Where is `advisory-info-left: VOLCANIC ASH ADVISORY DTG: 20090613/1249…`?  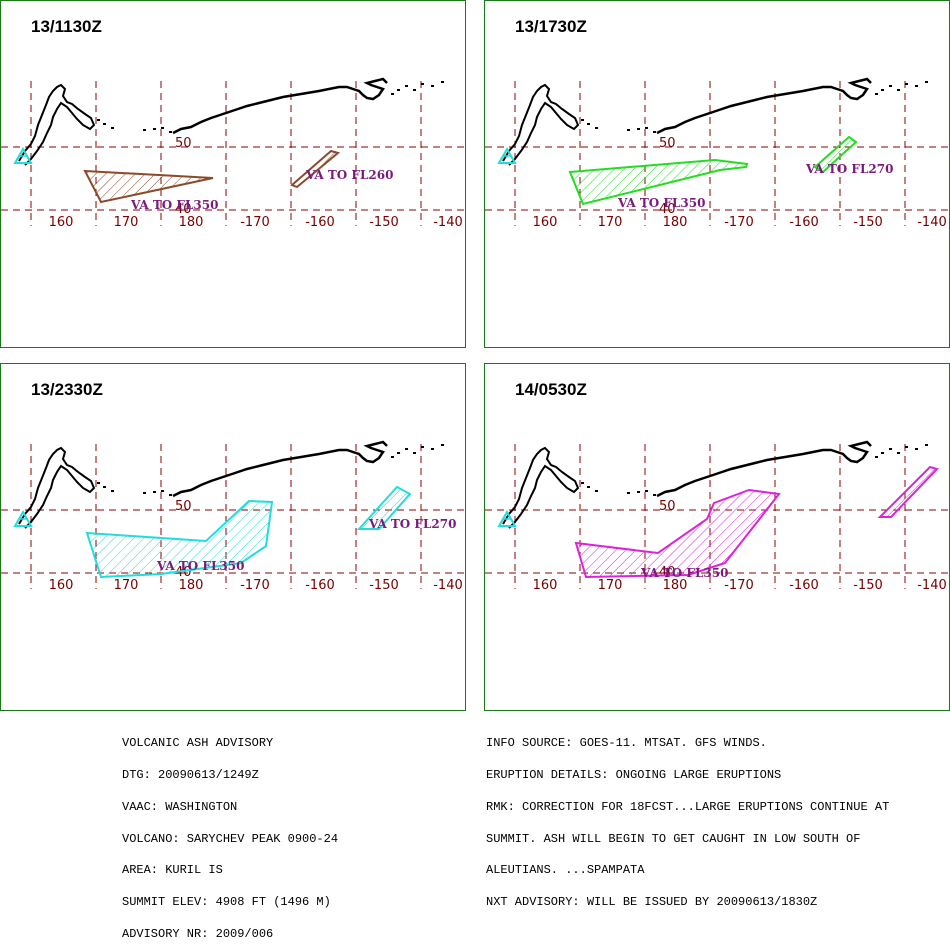 advisory-info-left: VOLCANIC ASH ADVISORY DTG: 20090613/1249… is located at coordinates (230, 833).